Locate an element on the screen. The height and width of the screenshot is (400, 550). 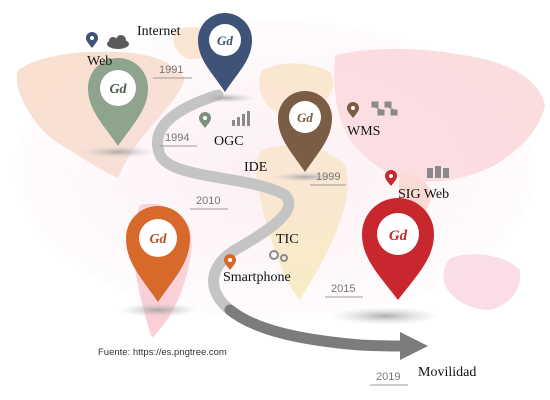
pin-navy: Gd is located at coordinates (225, 53).